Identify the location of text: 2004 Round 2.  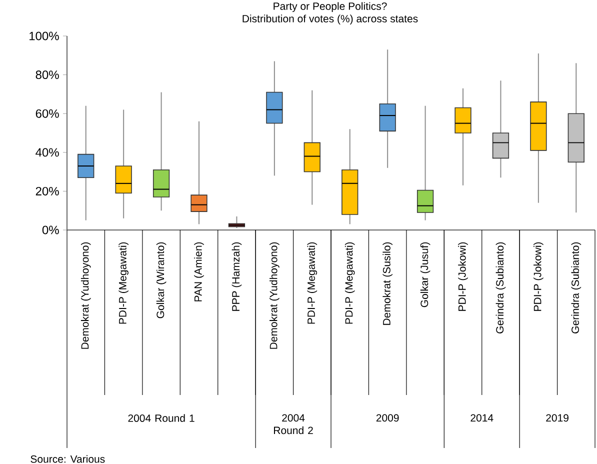
(293, 424).